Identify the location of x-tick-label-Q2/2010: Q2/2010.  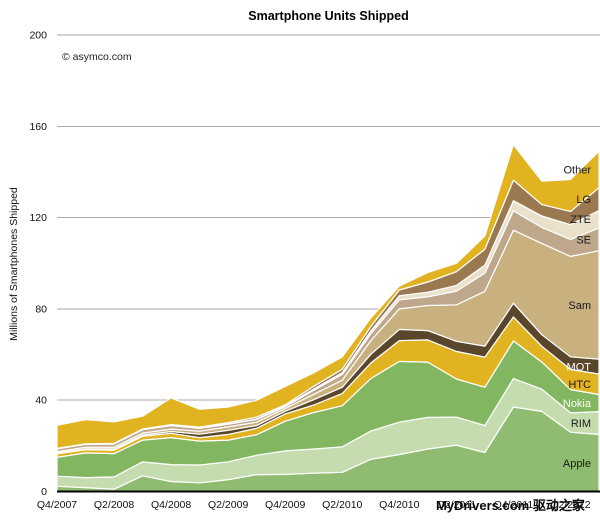
(342, 505).